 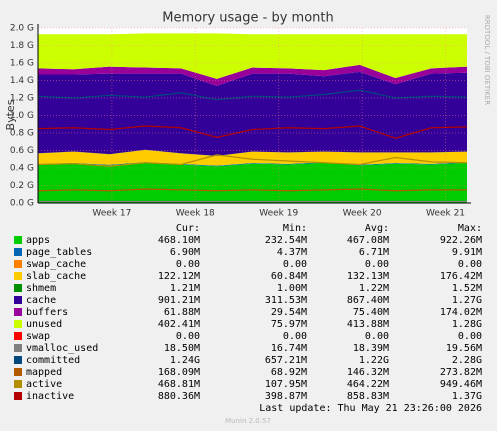 What do you see at coordinates (188, 228) in the screenshot?
I see `column-header: Cur:` at bounding box center [188, 228].